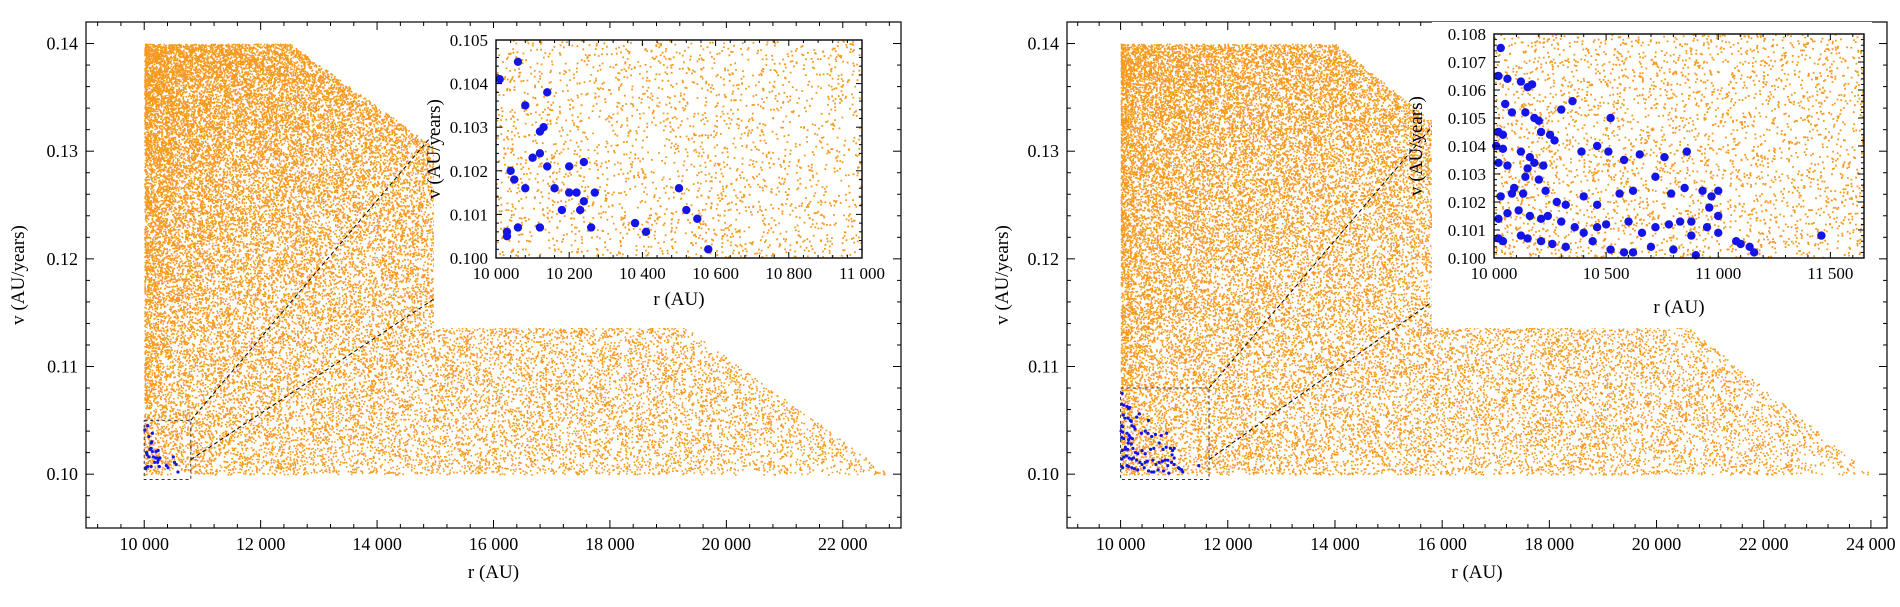  What do you see at coordinates (1606, 273) in the screenshot?
I see `right-inset-x-tick-label: 10 500` at bounding box center [1606, 273].